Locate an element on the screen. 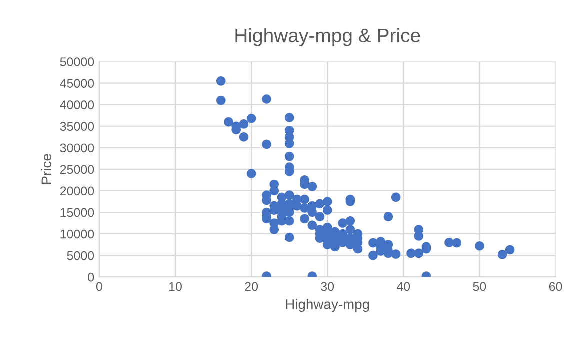 The height and width of the screenshot is (353, 585). x-tick-label: 0 is located at coordinates (99, 287).